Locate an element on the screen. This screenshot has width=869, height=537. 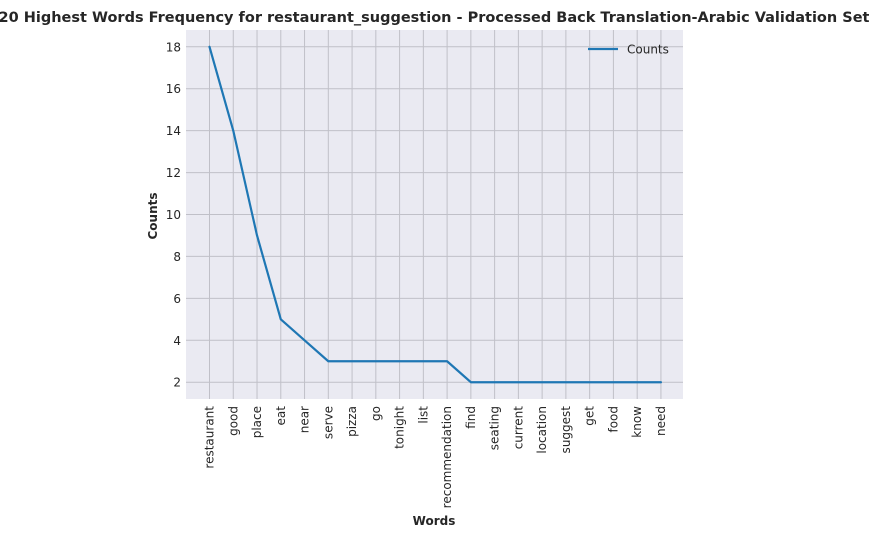
y-tick-label: 10 is located at coordinates (173, 215).